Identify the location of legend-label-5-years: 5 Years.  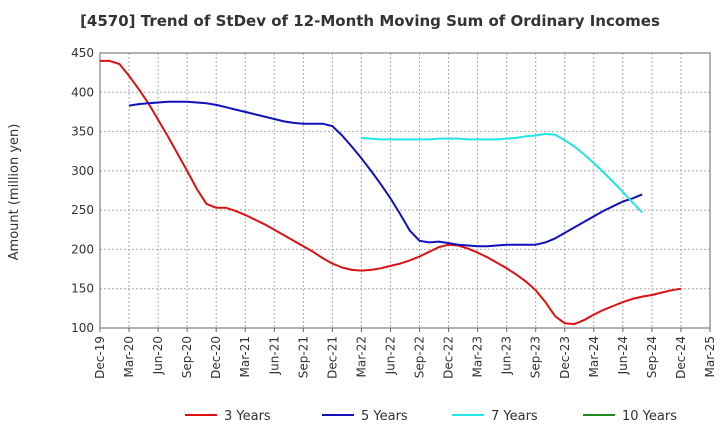
(384, 416).